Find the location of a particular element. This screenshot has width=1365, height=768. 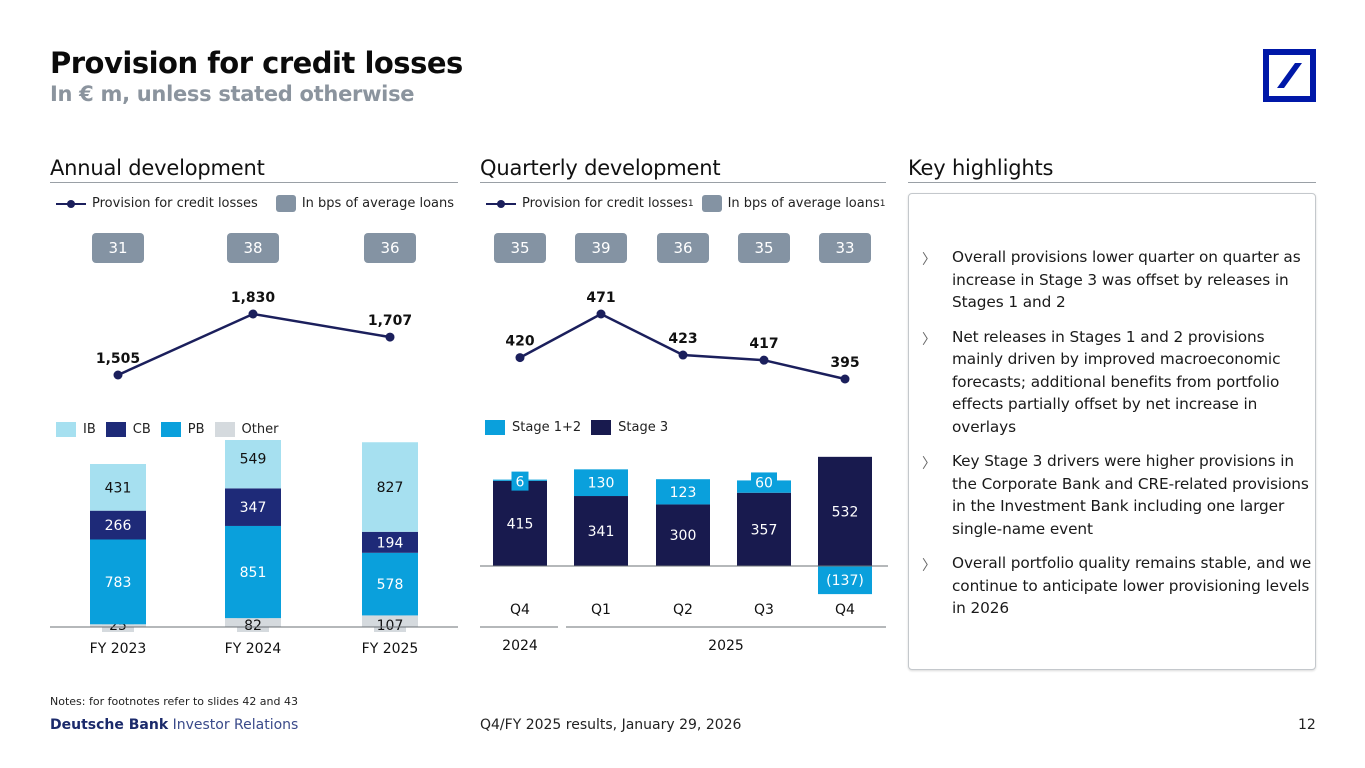

brand-department: Investor Relations is located at coordinates (235, 725).